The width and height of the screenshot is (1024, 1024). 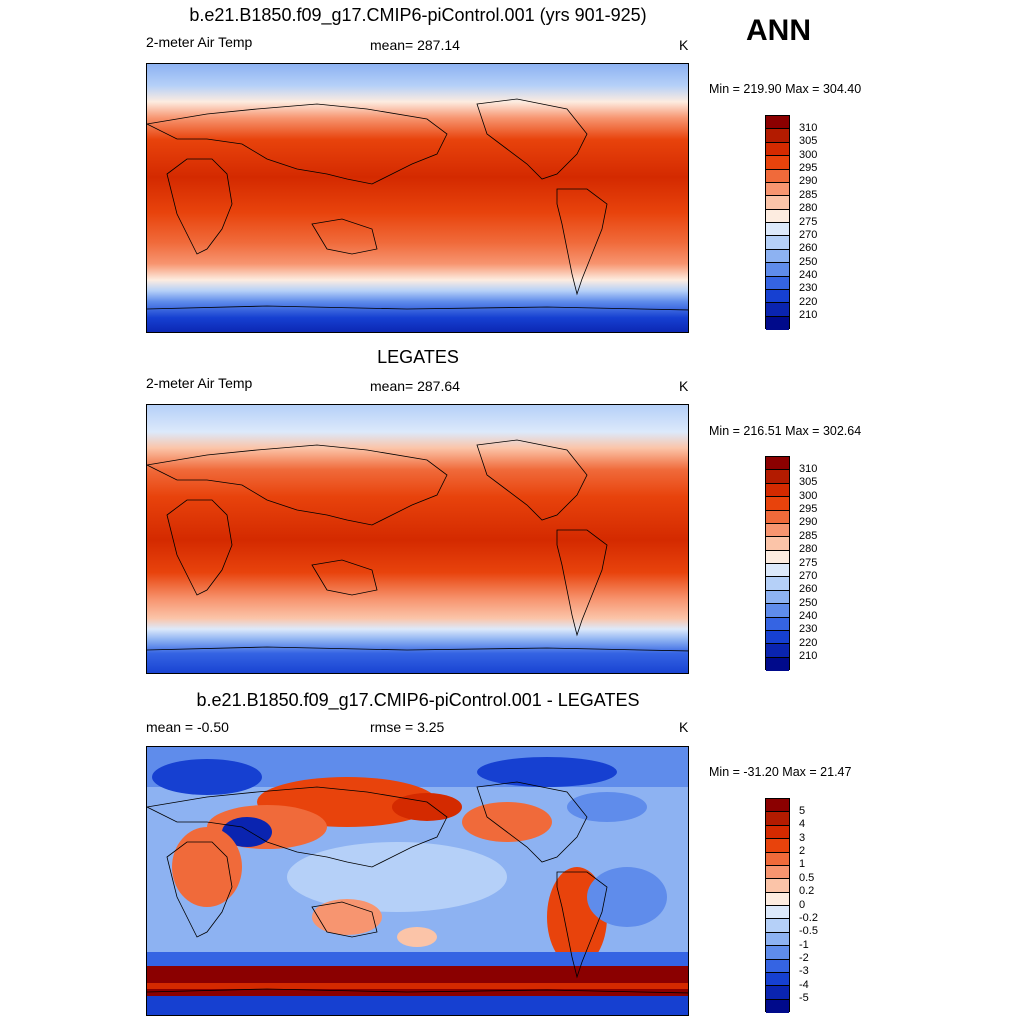 What do you see at coordinates (802, 851) in the screenshot?
I see `panel-3-colorbar-tick-label: 2` at bounding box center [802, 851].